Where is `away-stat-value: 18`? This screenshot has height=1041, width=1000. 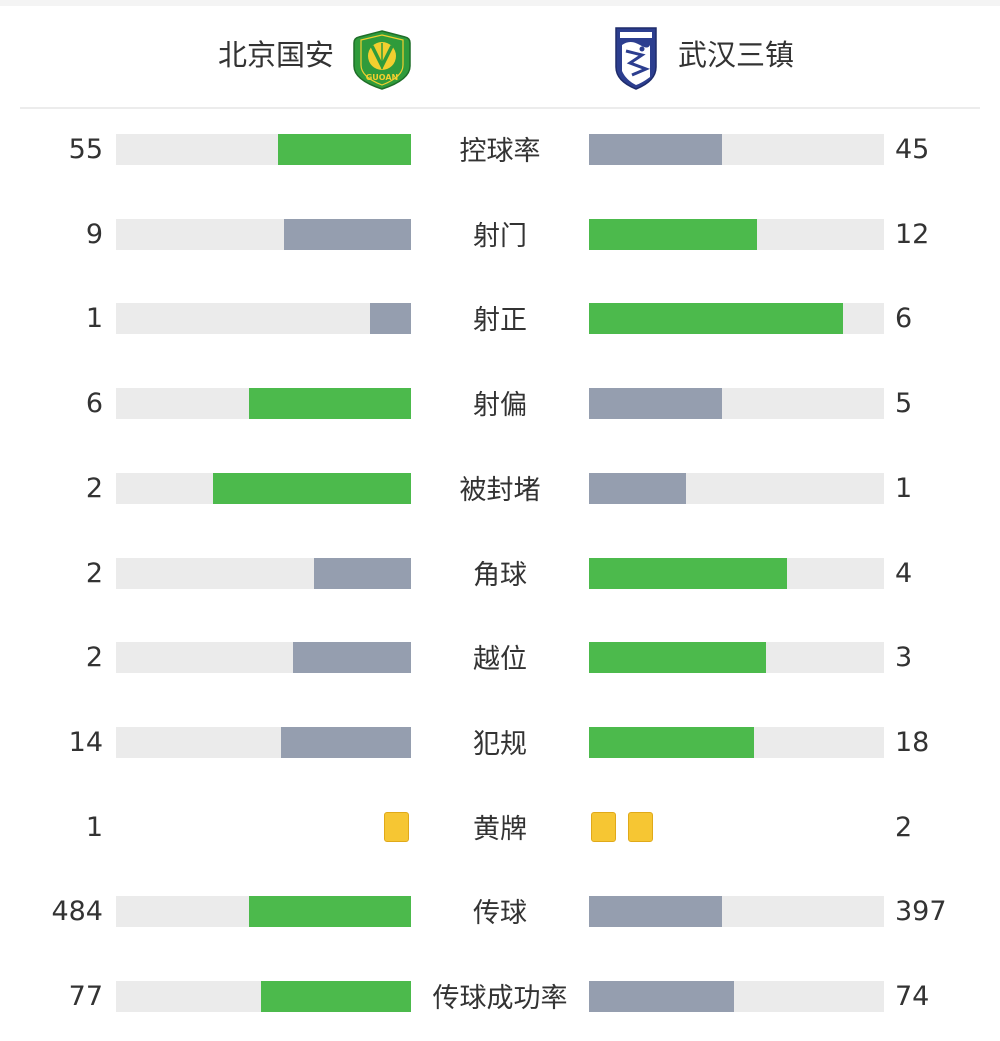 away-stat-value: 18 is located at coordinates (912, 742).